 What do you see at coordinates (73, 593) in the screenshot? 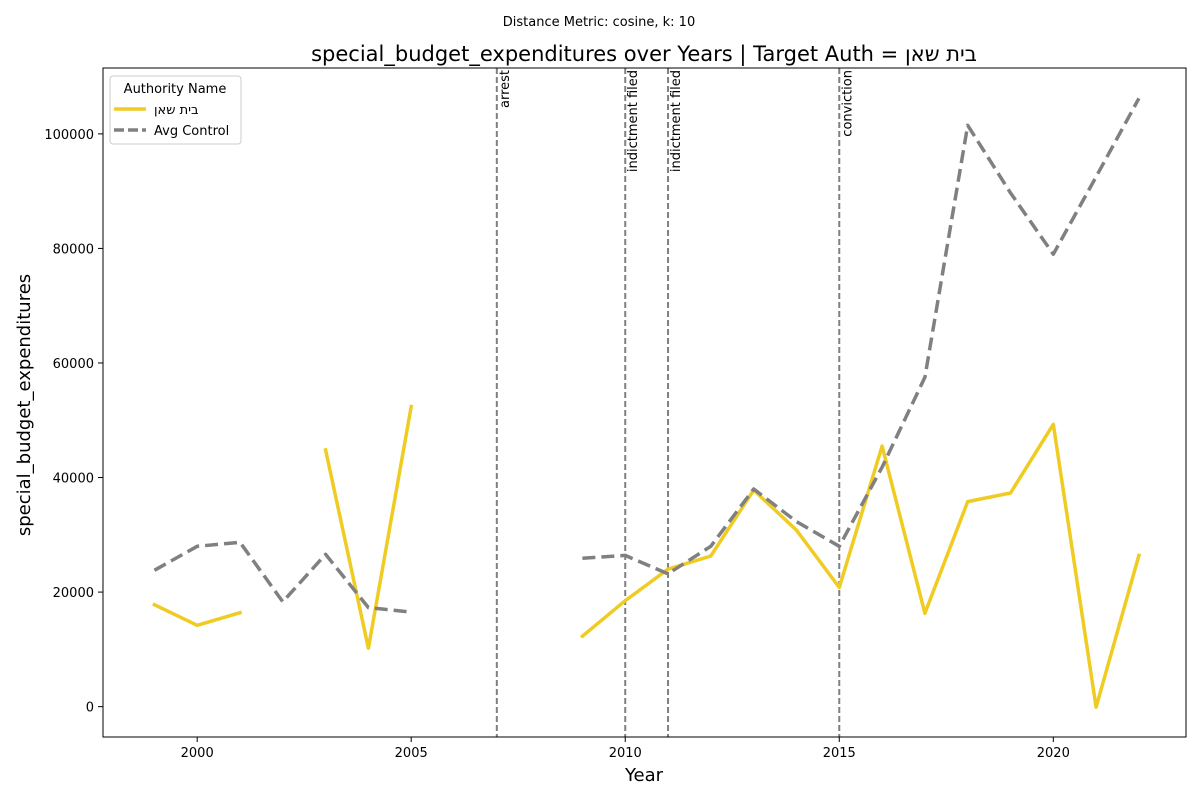
I see `y-tick-label: 20000` at bounding box center [73, 593].